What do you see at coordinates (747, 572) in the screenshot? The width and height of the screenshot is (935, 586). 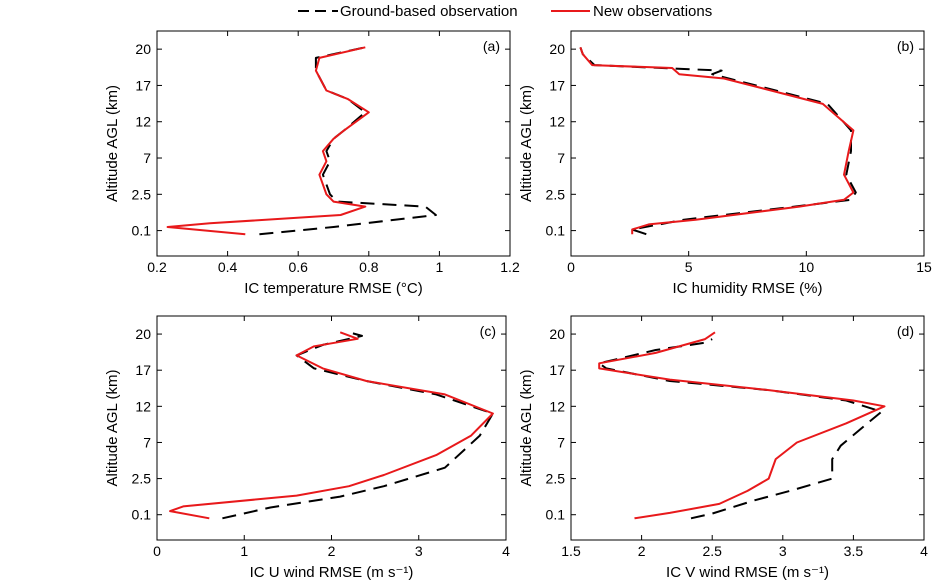 I see `x-axis-label: IC V wind RMSE (m s⁻¹)` at bounding box center [747, 572].